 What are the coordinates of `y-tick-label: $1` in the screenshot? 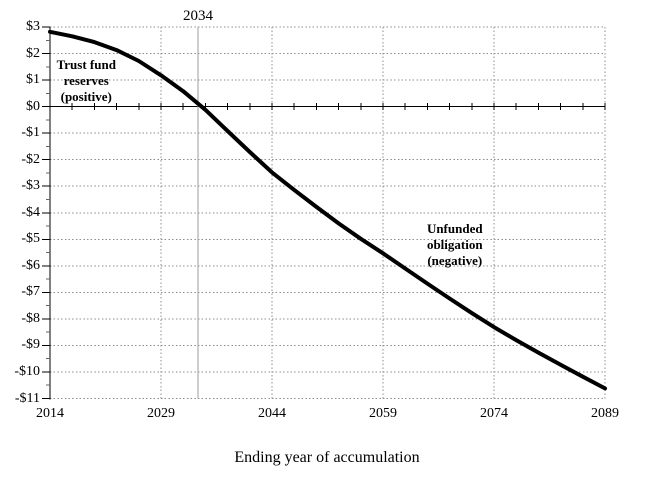 It's located at (33, 80).